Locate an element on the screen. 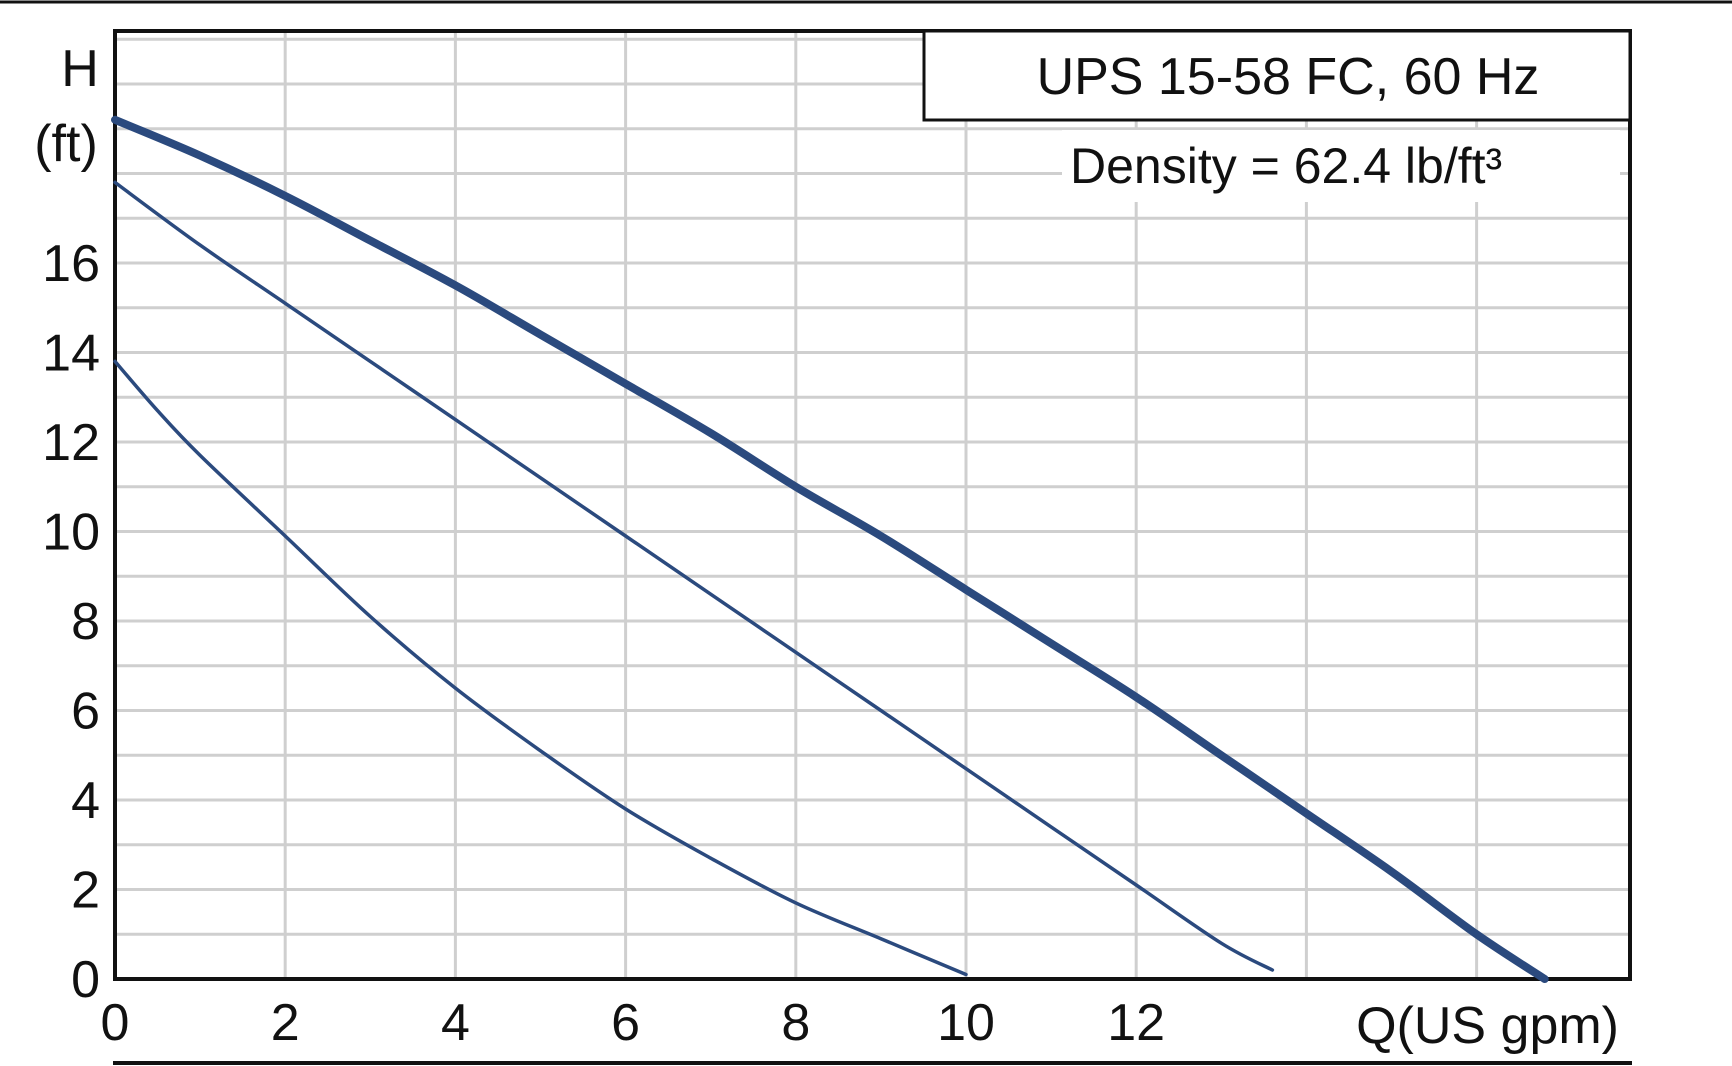 This screenshot has height=1066, width=1732. y-axis-unit-label: (ft) is located at coordinates (66, 144).